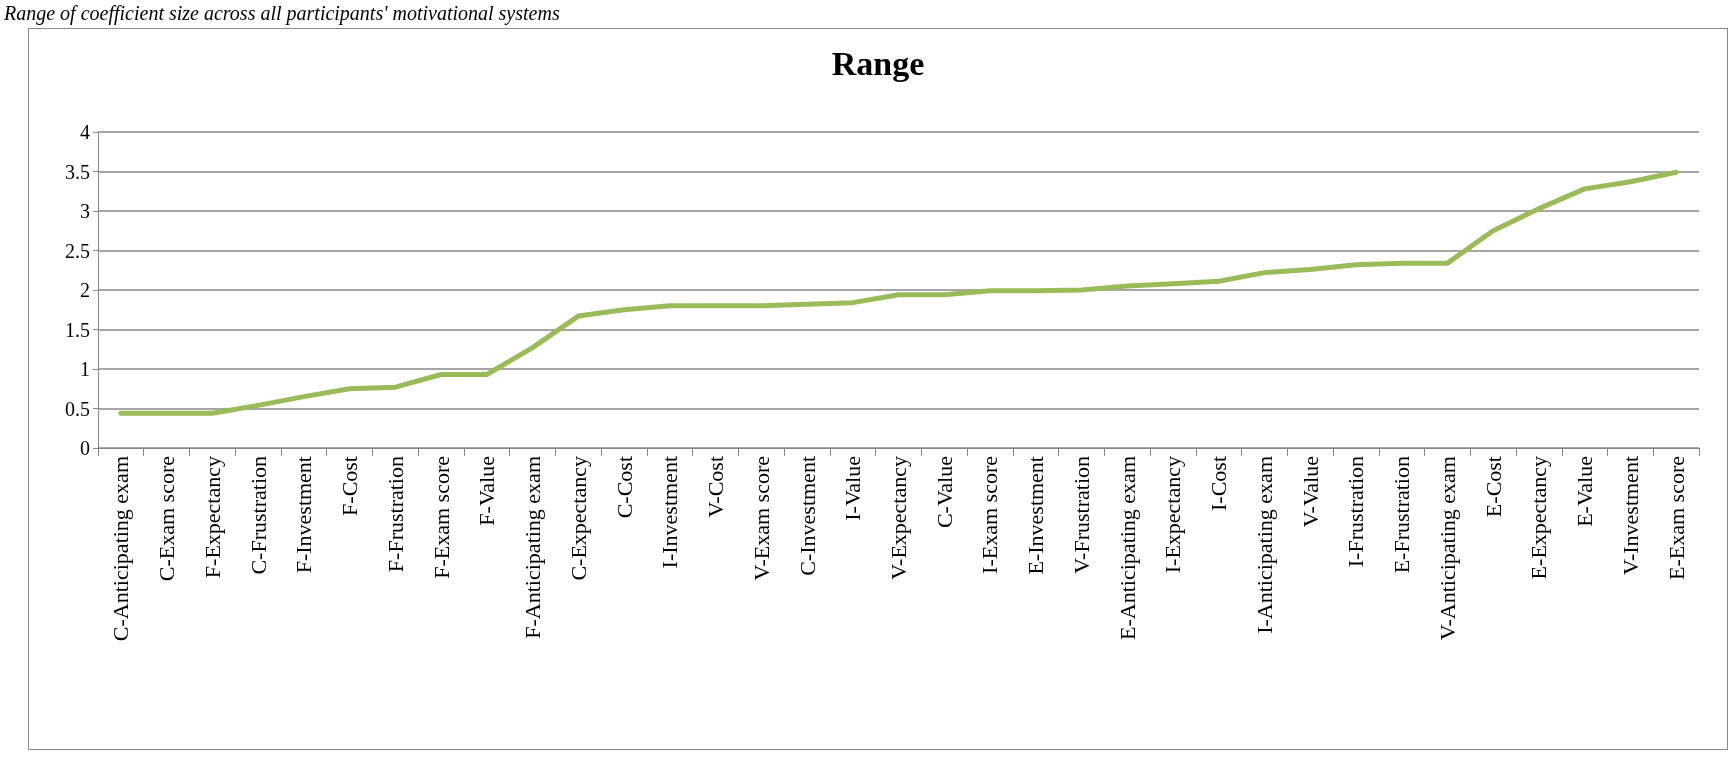 The height and width of the screenshot is (758, 1736). Describe the element at coordinates (944, 492) in the screenshot. I see `x-tick-label: C-Value` at that location.